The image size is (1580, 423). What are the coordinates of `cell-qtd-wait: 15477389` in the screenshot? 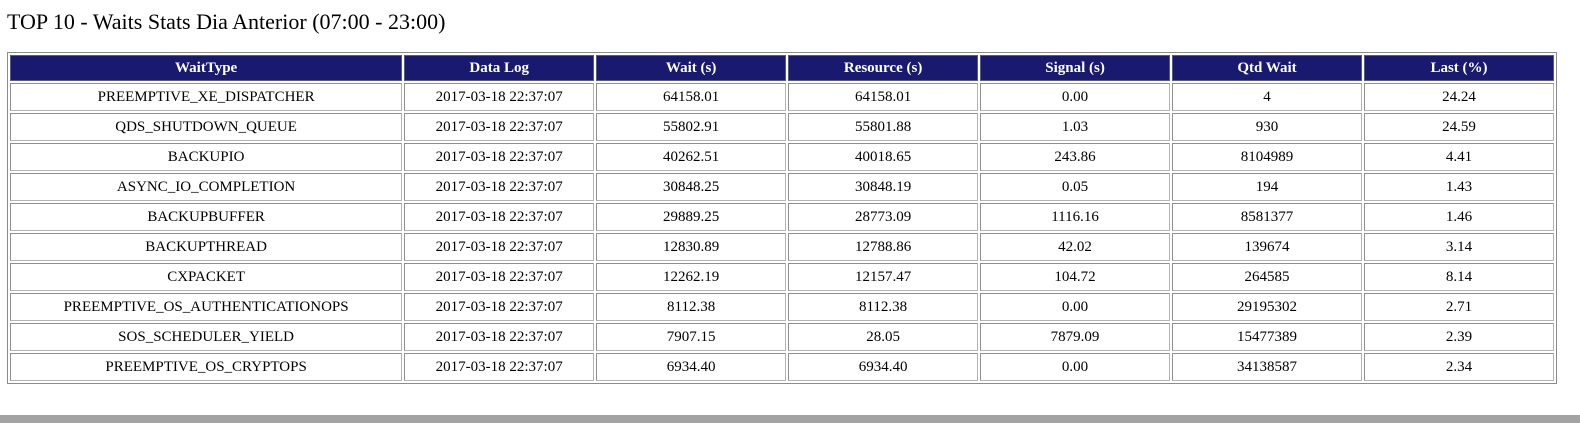 It's located at (1267, 337).